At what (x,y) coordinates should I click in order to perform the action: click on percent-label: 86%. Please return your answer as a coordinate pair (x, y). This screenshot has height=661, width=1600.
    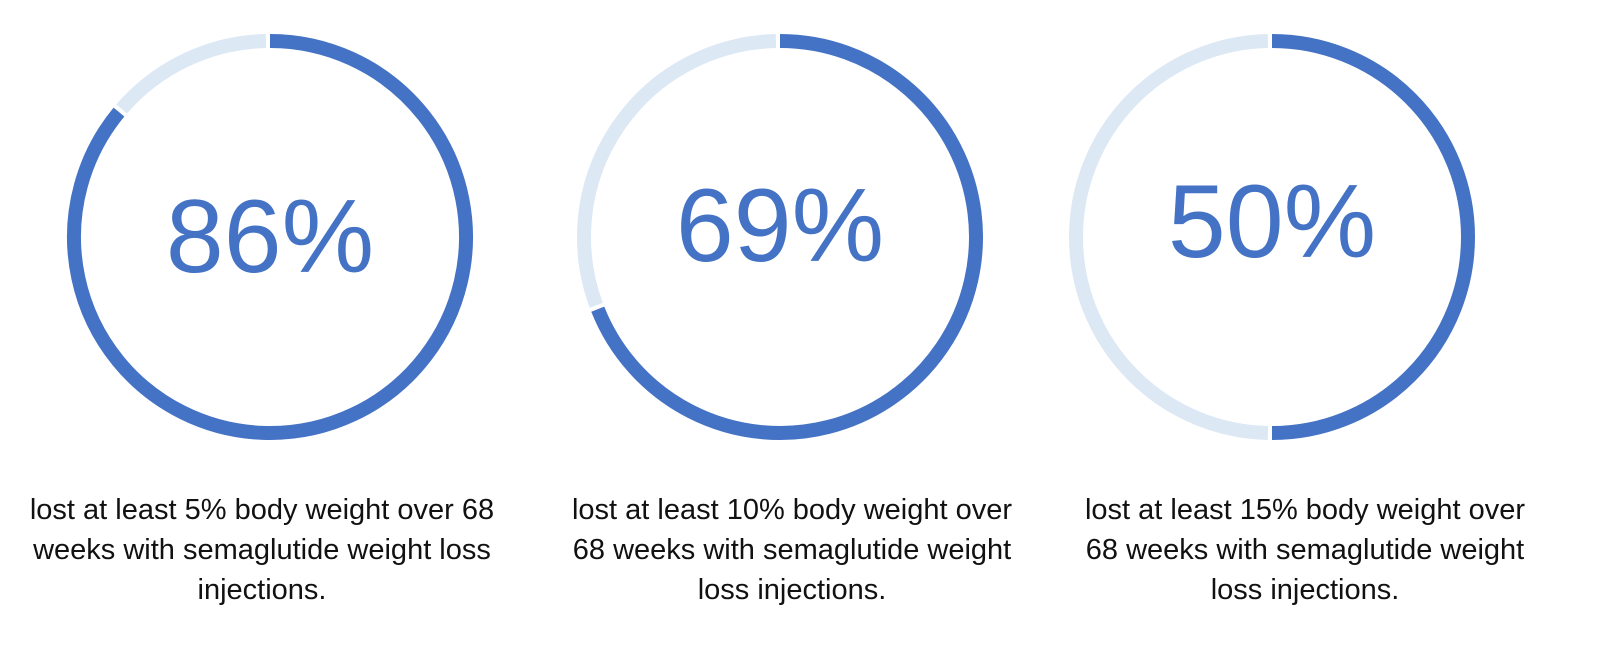
    Looking at the image, I should click on (270, 237).